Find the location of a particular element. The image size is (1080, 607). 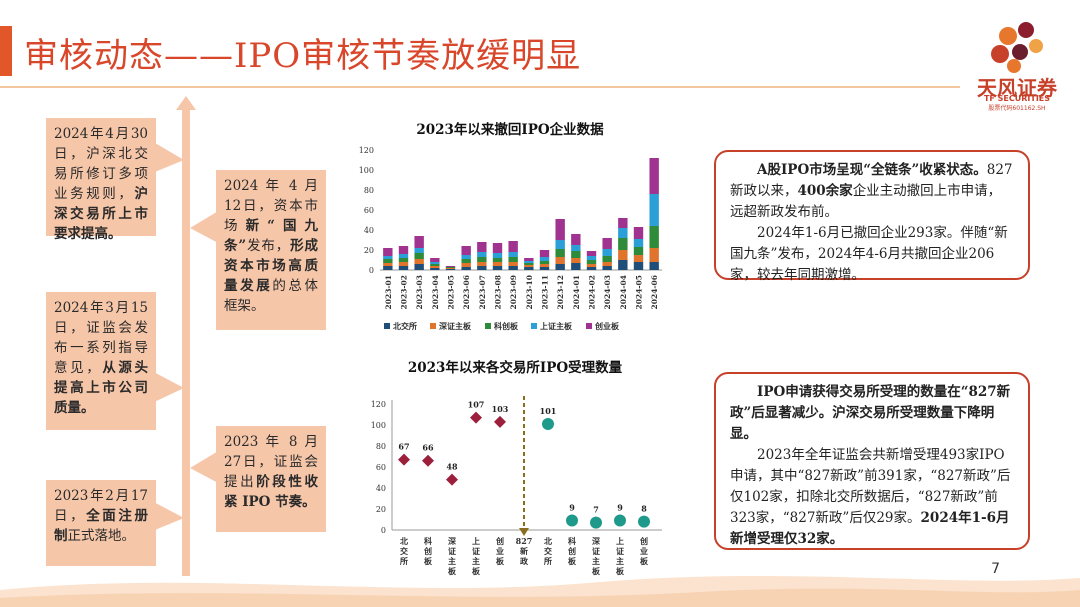

x-tick-label: 2023-07 is located at coordinates (482, 292).